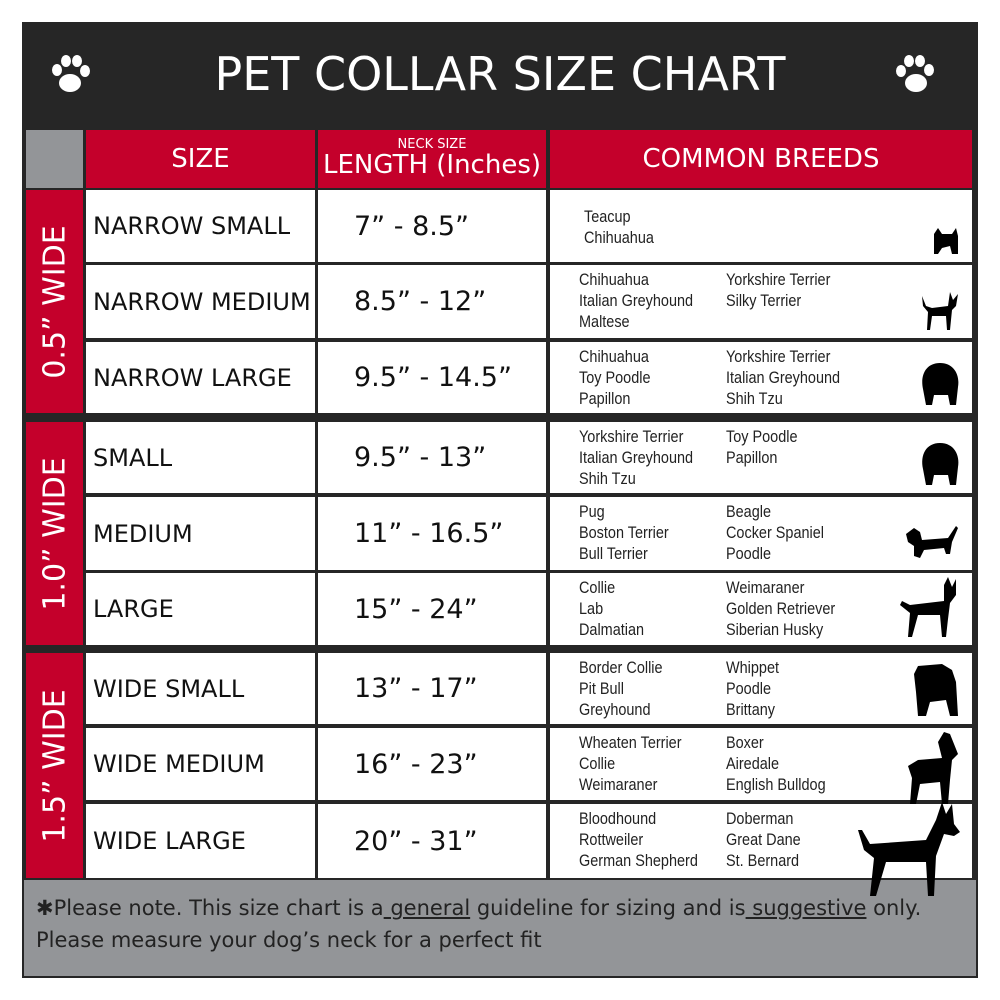  Describe the element at coordinates (416, 609) in the screenshot. I see `length-value: 15” - 24”` at that location.